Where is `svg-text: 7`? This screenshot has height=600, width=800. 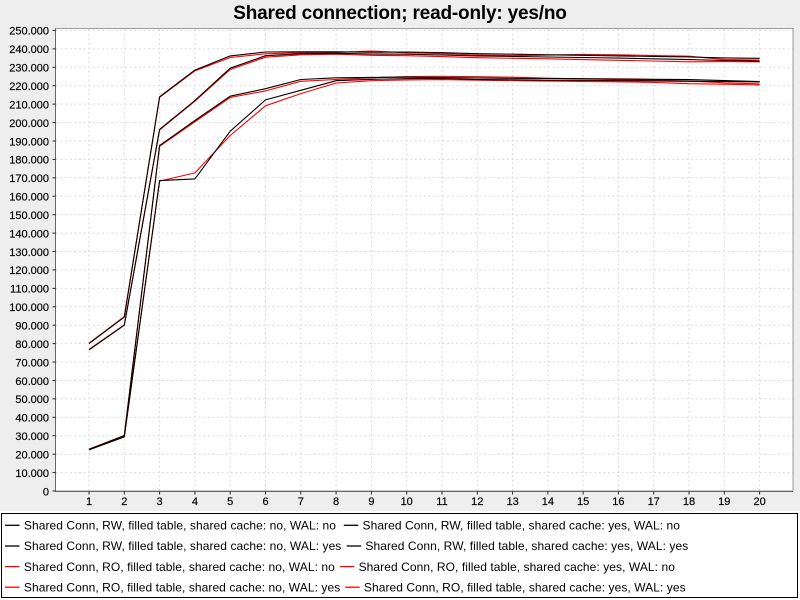
svg-text: 7 is located at coordinates (301, 502).